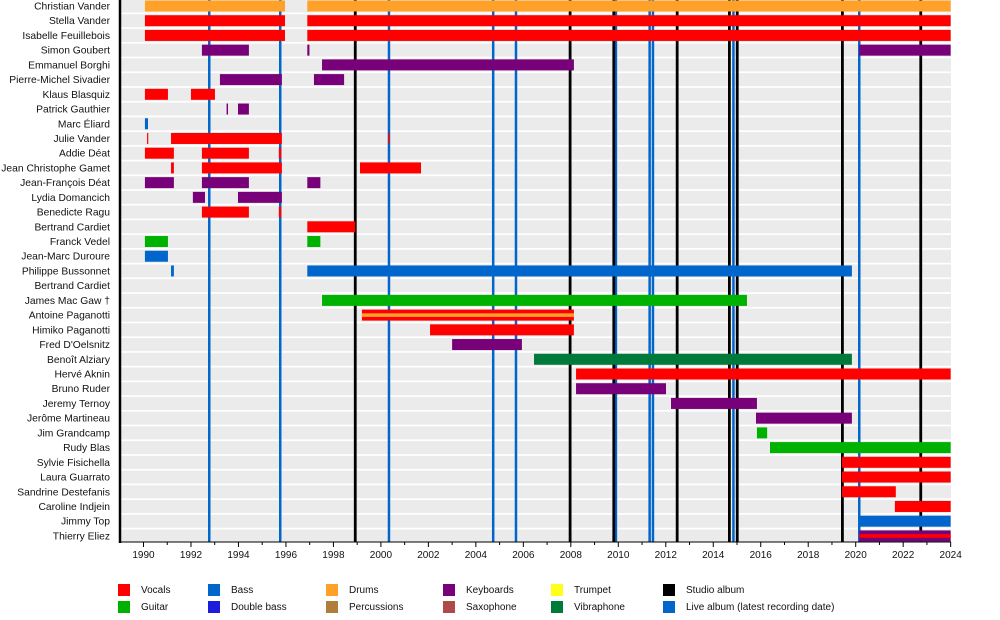 The width and height of the screenshot is (1000, 620). What do you see at coordinates (156, 590) in the screenshot?
I see `legend-label: Vocals` at bounding box center [156, 590].